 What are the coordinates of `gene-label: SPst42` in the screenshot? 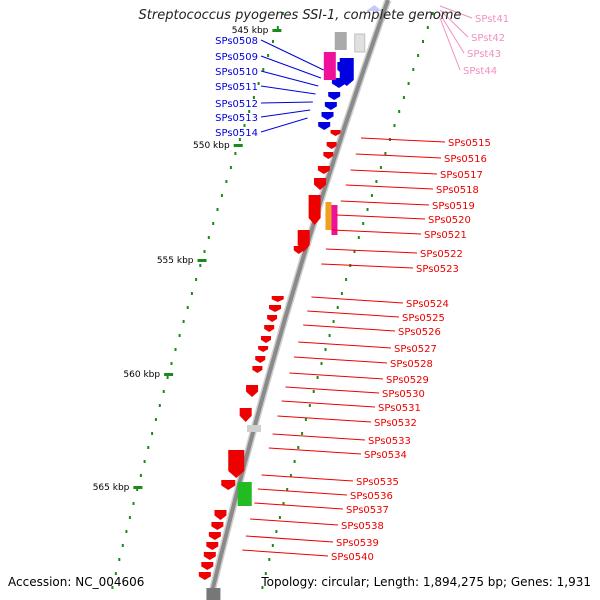 It's located at (488, 38).